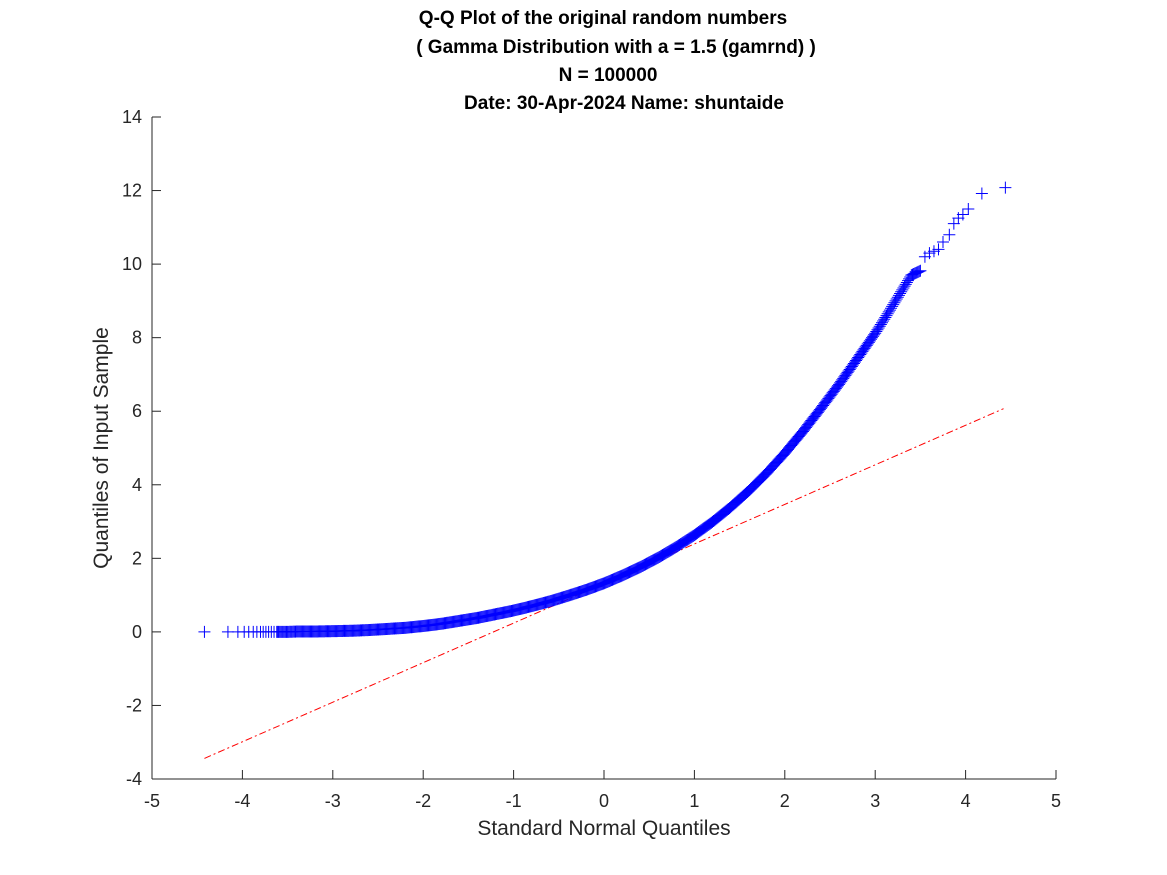 The height and width of the screenshot is (875, 1167). Describe the element at coordinates (875, 801) in the screenshot. I see `x-tick-label: 3` at that location.